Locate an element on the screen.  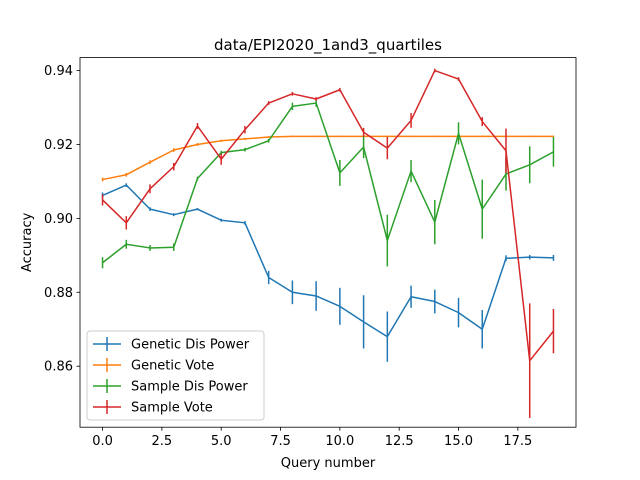
y-tick-label: 0.92 is located at coordinates (58, 145).